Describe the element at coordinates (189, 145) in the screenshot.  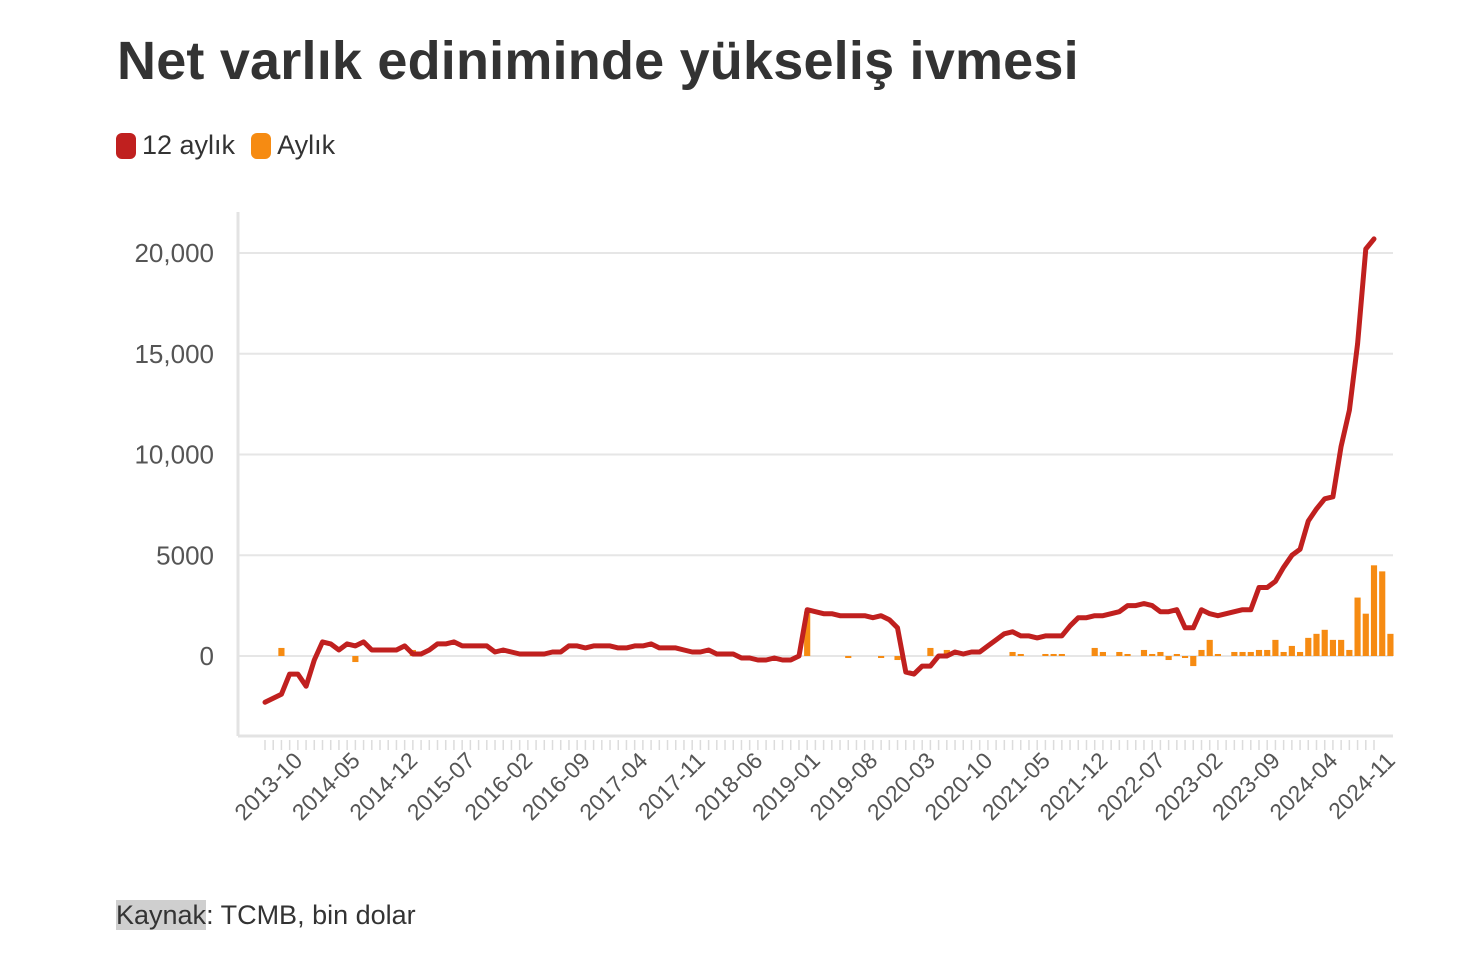
I see `legend-label-12-aylik: 12 aylık` at that location.